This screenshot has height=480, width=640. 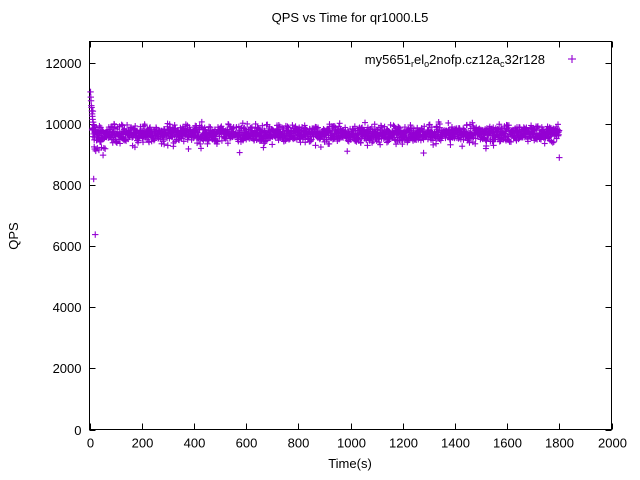 I want to click on x-tick-label: 400, so click(x=195, y=443).